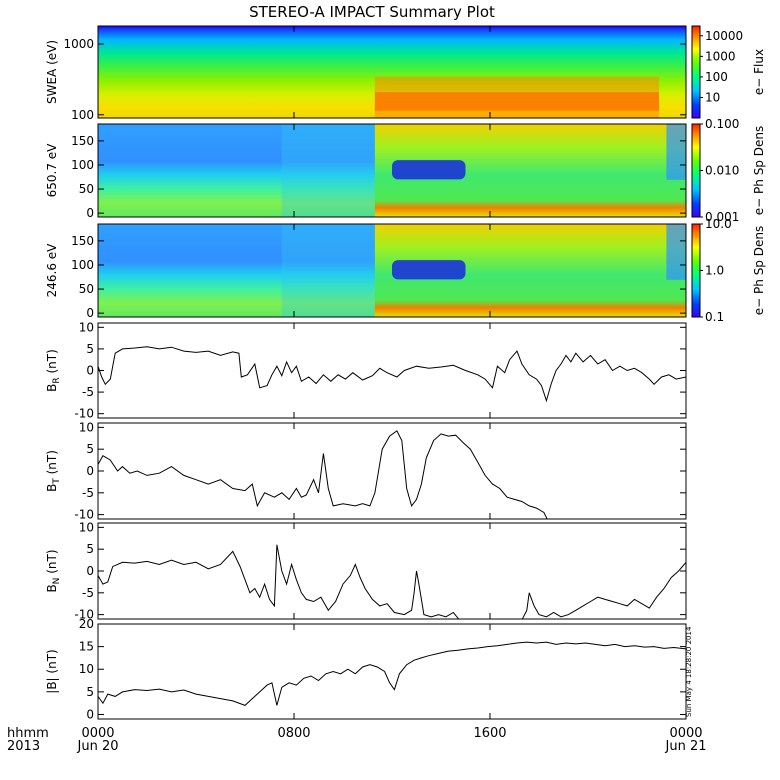 The image size is (780, 780). Describe the element at coordinates (28, 733) in the screenshot. I see `footer-hhmm: hhmm` at that location.